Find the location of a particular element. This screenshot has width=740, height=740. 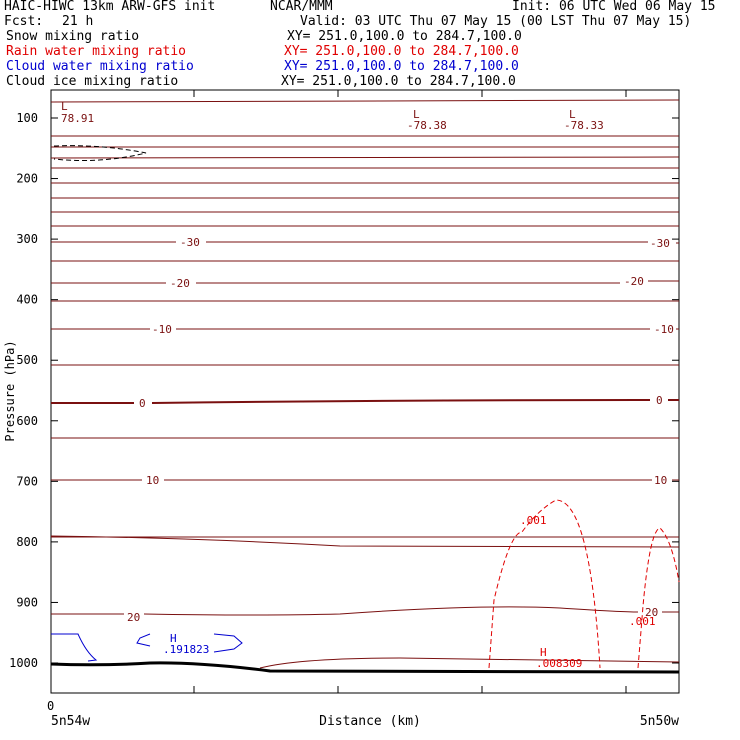

y-tick-label: 1000 is located at coordinates (23, 663).